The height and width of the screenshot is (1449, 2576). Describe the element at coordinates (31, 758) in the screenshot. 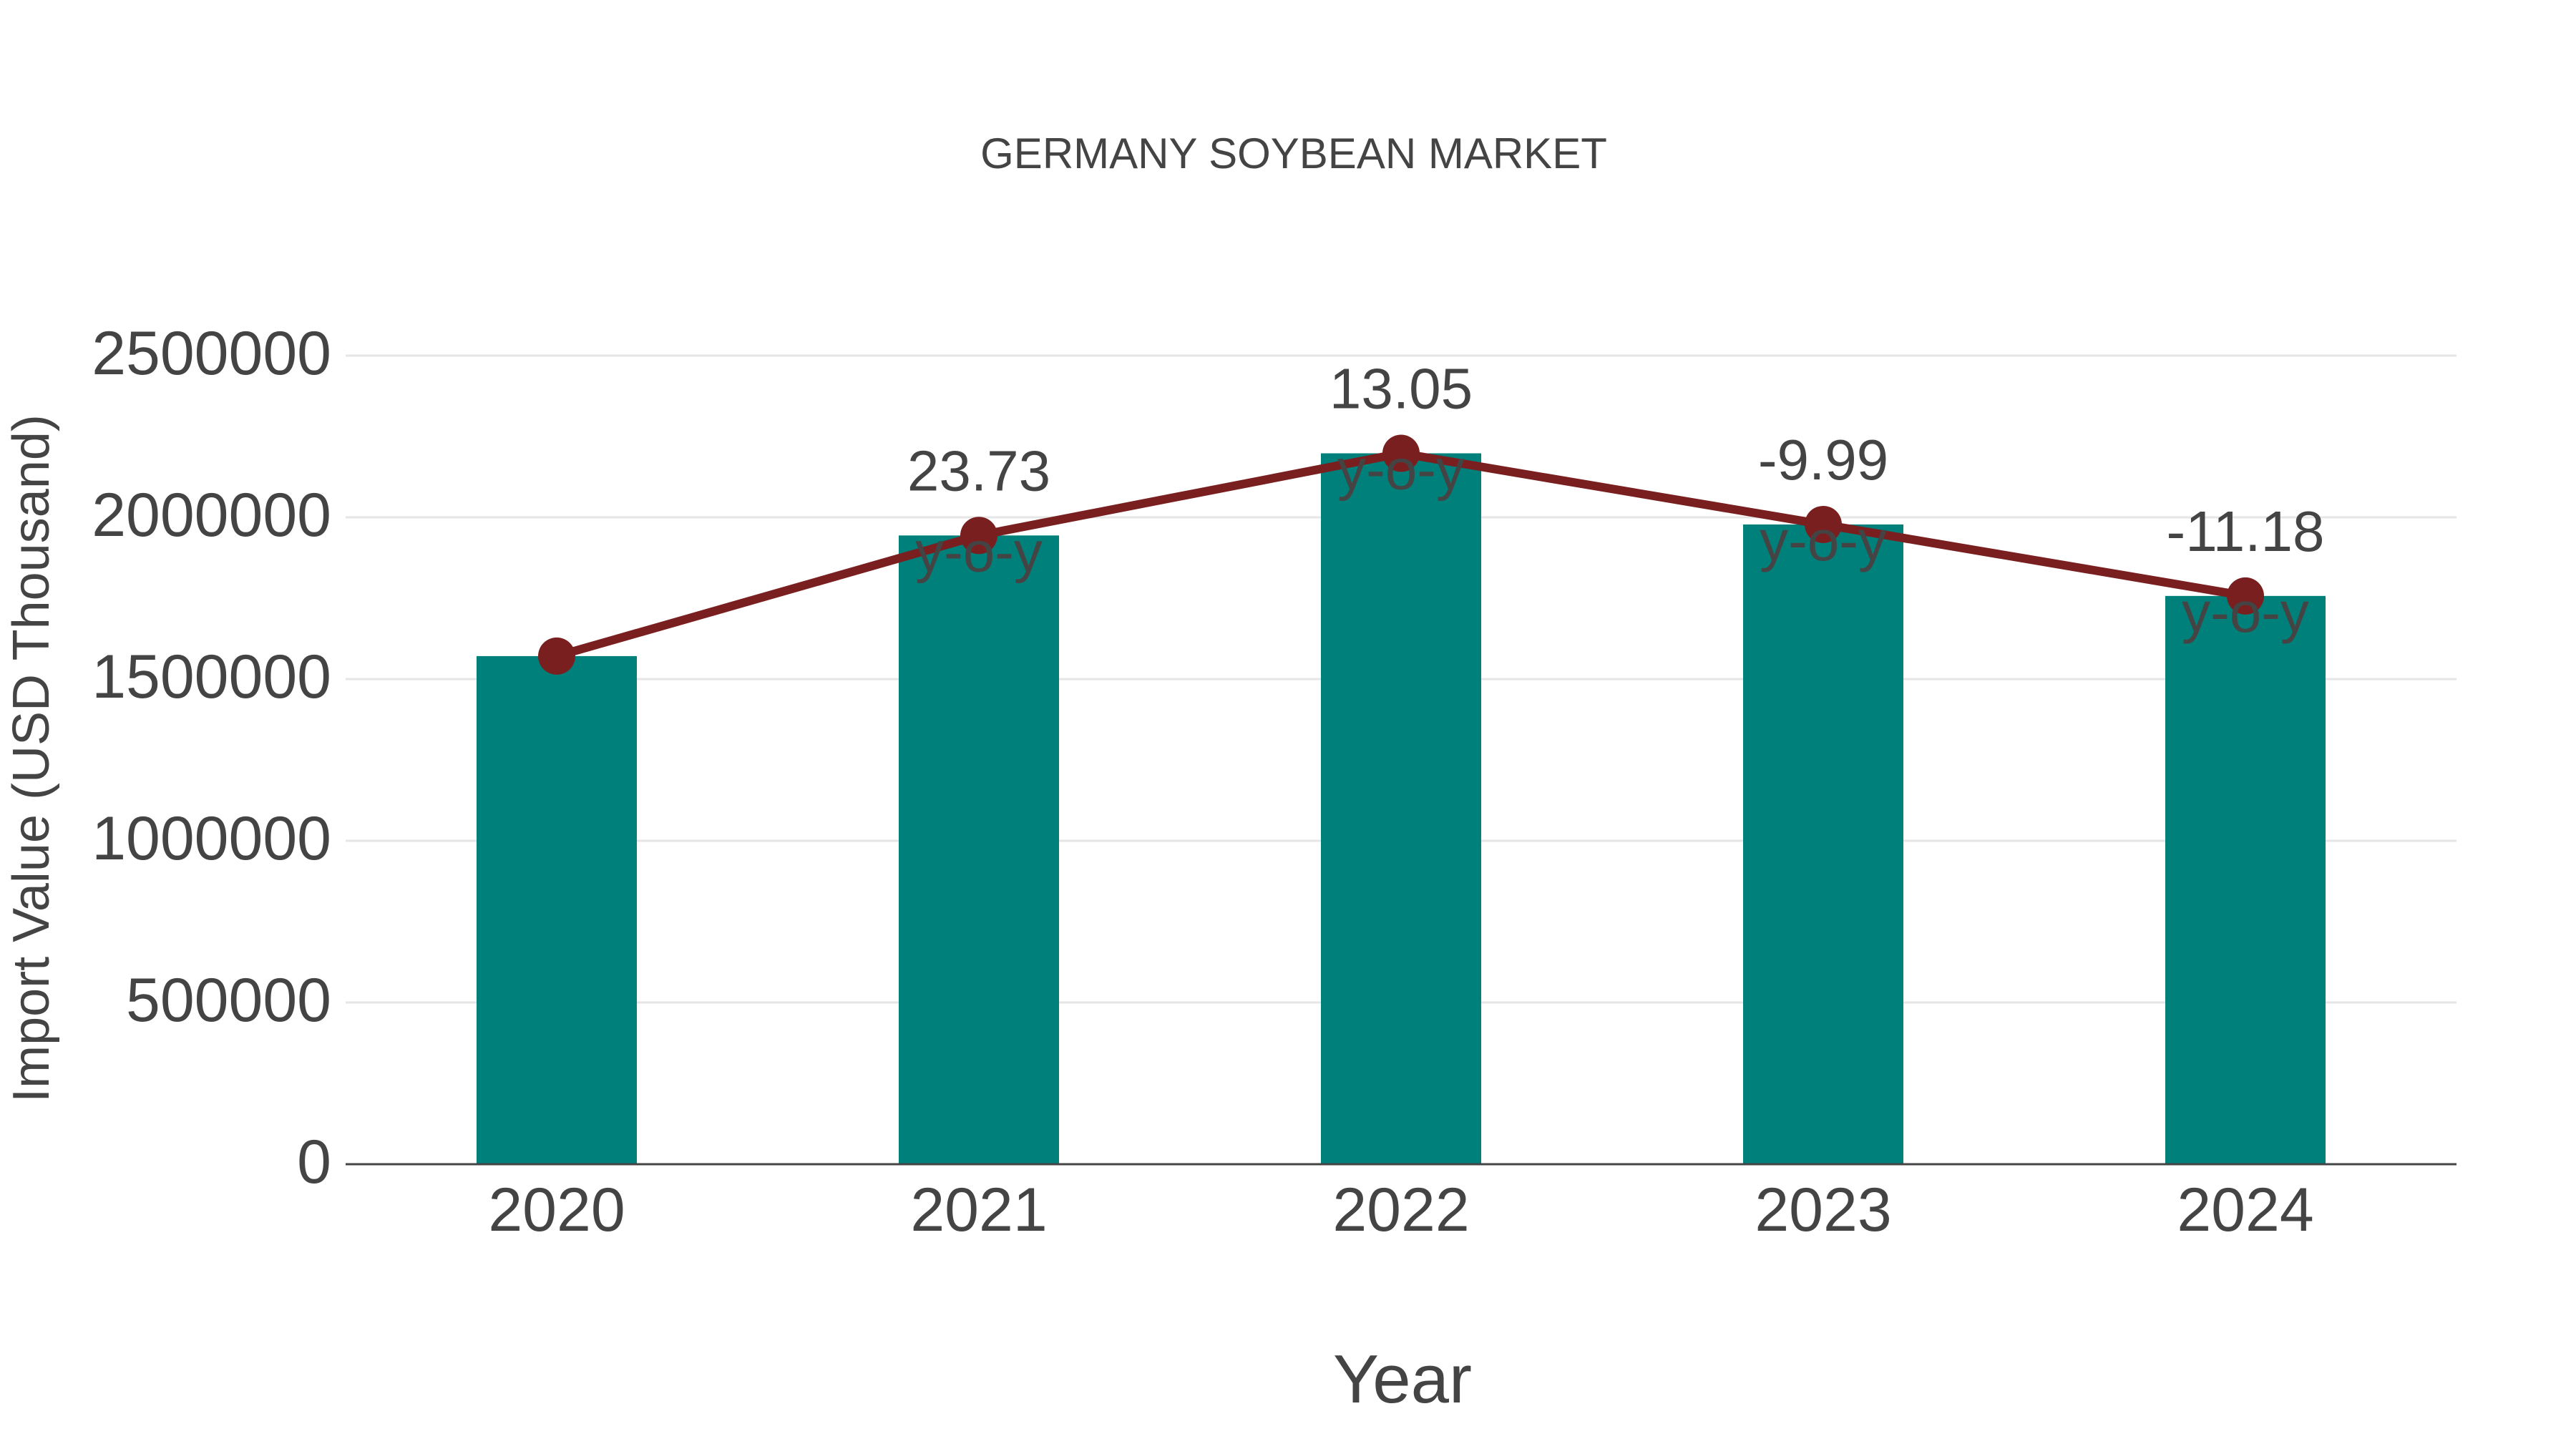

I see `y-axis-label: Import Value (USD Thousand)` at that location.